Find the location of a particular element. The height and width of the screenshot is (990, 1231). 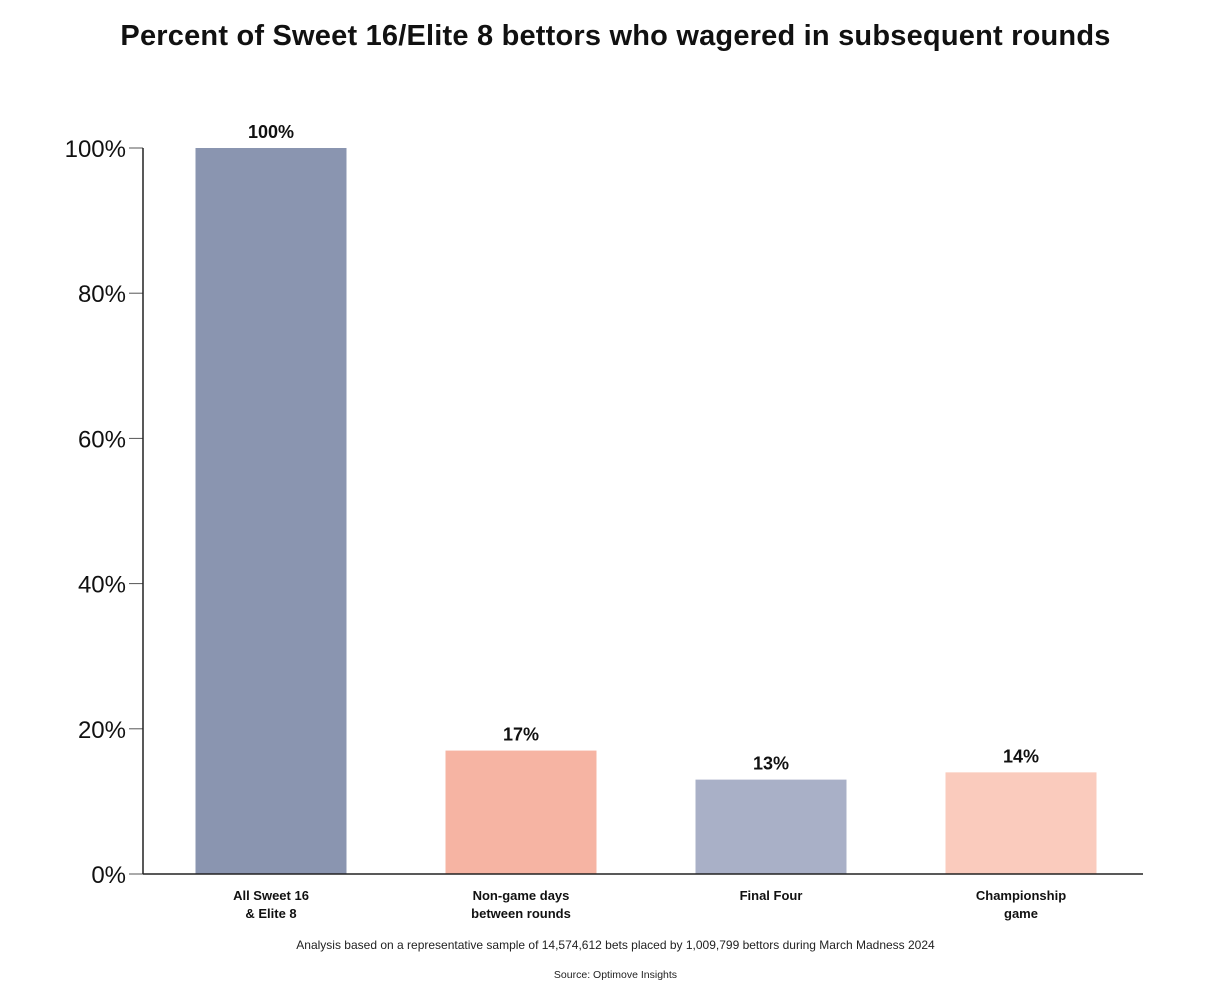

data-label: 17% is located at coordinates (521, 735).